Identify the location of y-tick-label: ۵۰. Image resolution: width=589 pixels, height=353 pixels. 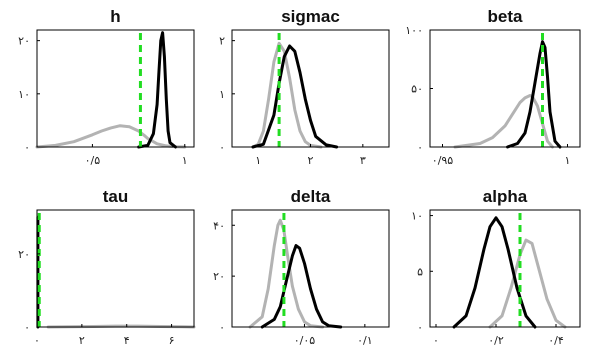
(417, 89).